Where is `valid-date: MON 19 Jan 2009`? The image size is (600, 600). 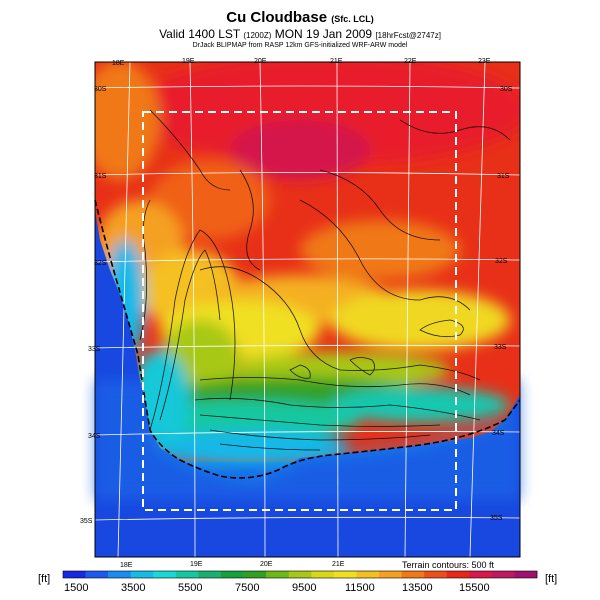
valid-date: MON 19 Jan 2009 is located at coordinates (323, 34).